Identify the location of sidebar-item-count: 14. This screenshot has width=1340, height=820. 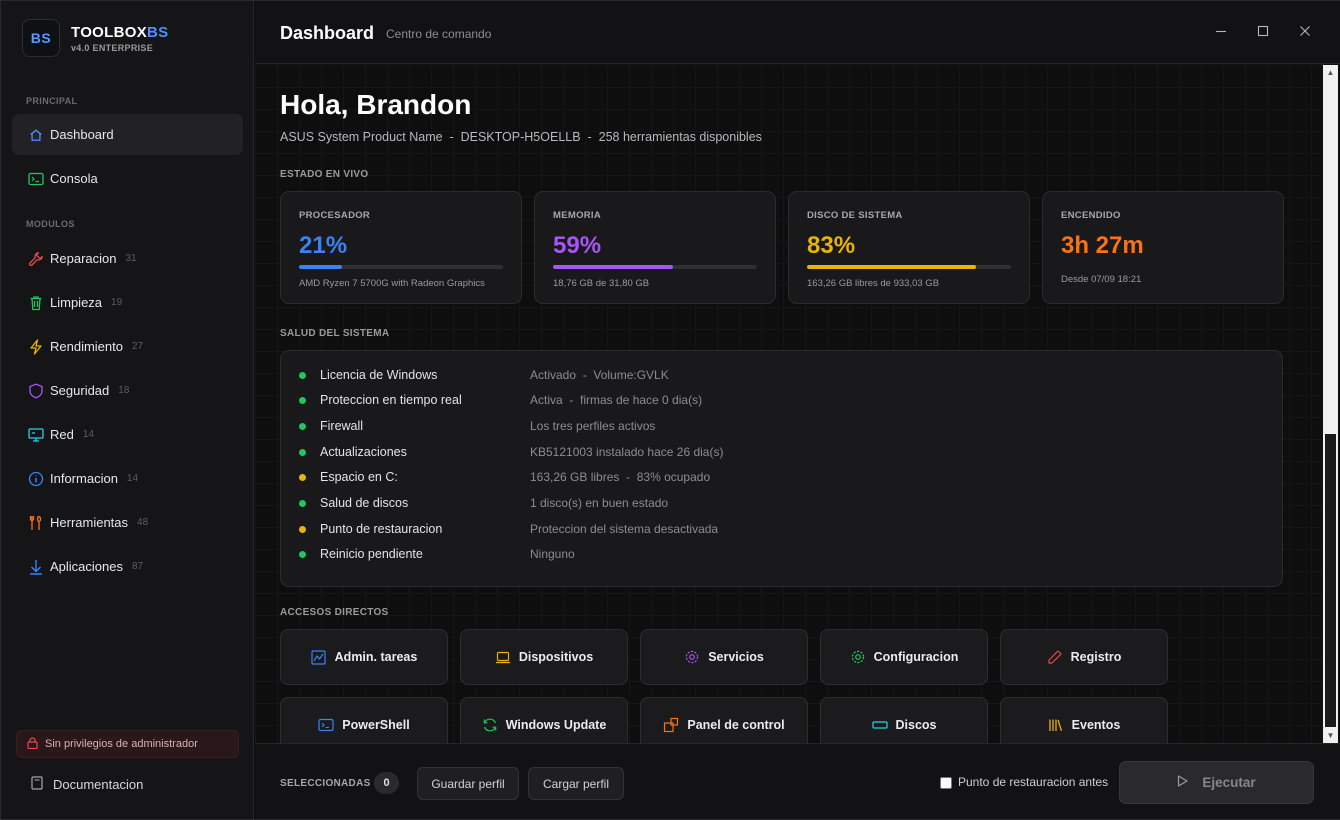
(132, 478).